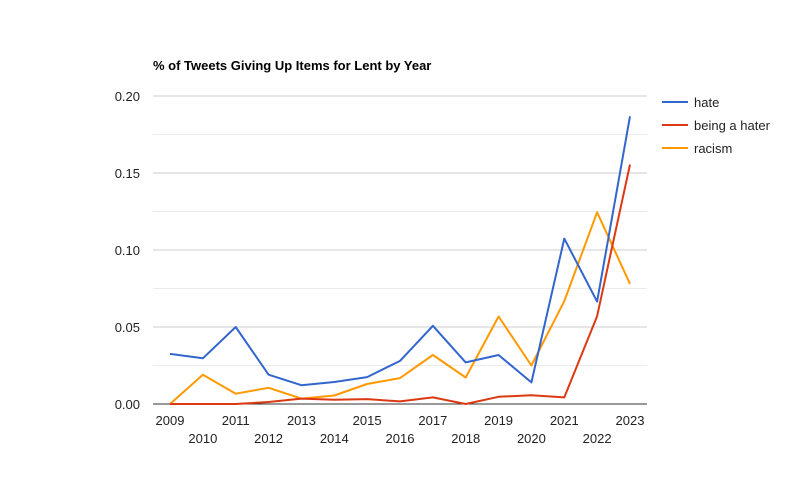 This screenshot has width=800, height=500. Describe the element at coordinates (713, 148) in the screenshot. I see `legend-label: racism` at that location.